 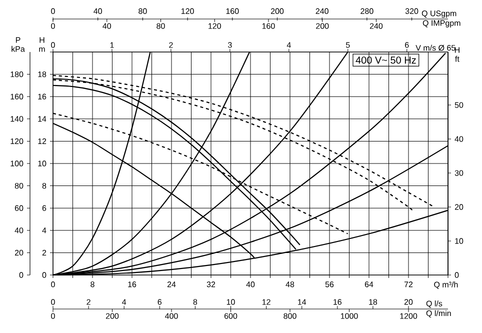 What do you see at coordinates (439, 14) in the screenshot?
I see `x2-axis-title: Q USgpm` at bounding box center [439, 14].